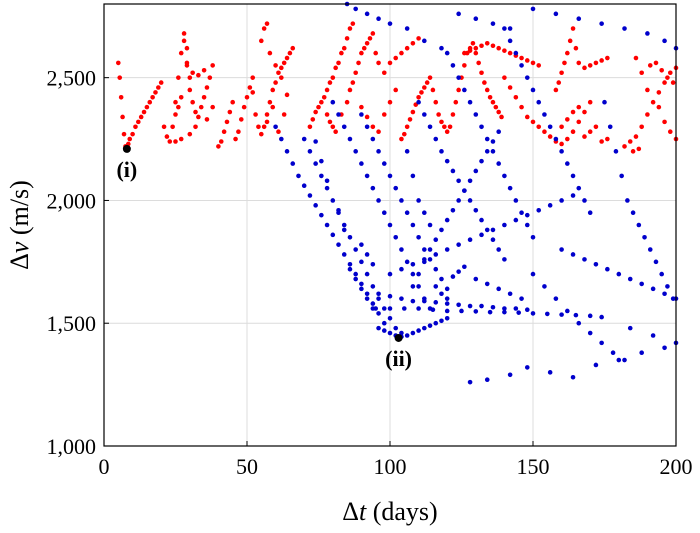 Image resolution: width=700 pixels, height=533 pixels. I want to click on y-tick-label: 1,500, so click(72, 323).